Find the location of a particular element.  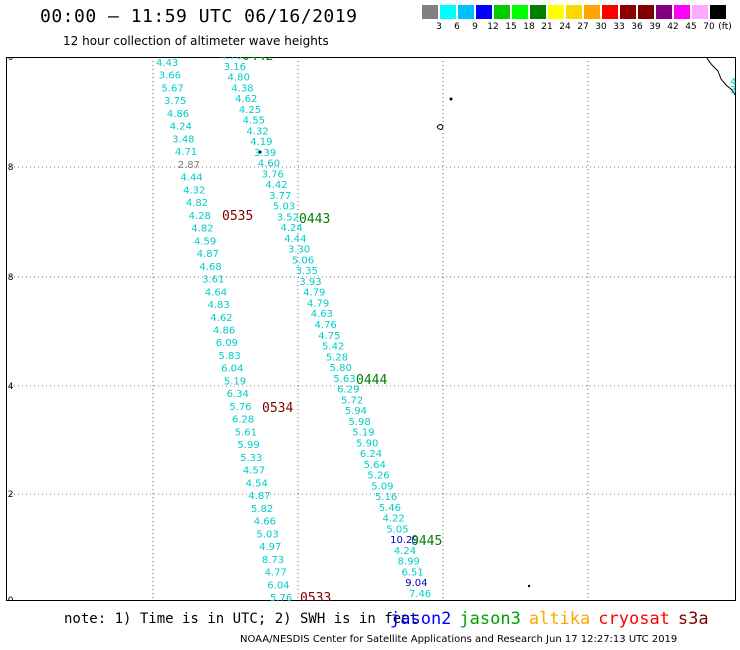

coastline is located at coordinates (720, 76).